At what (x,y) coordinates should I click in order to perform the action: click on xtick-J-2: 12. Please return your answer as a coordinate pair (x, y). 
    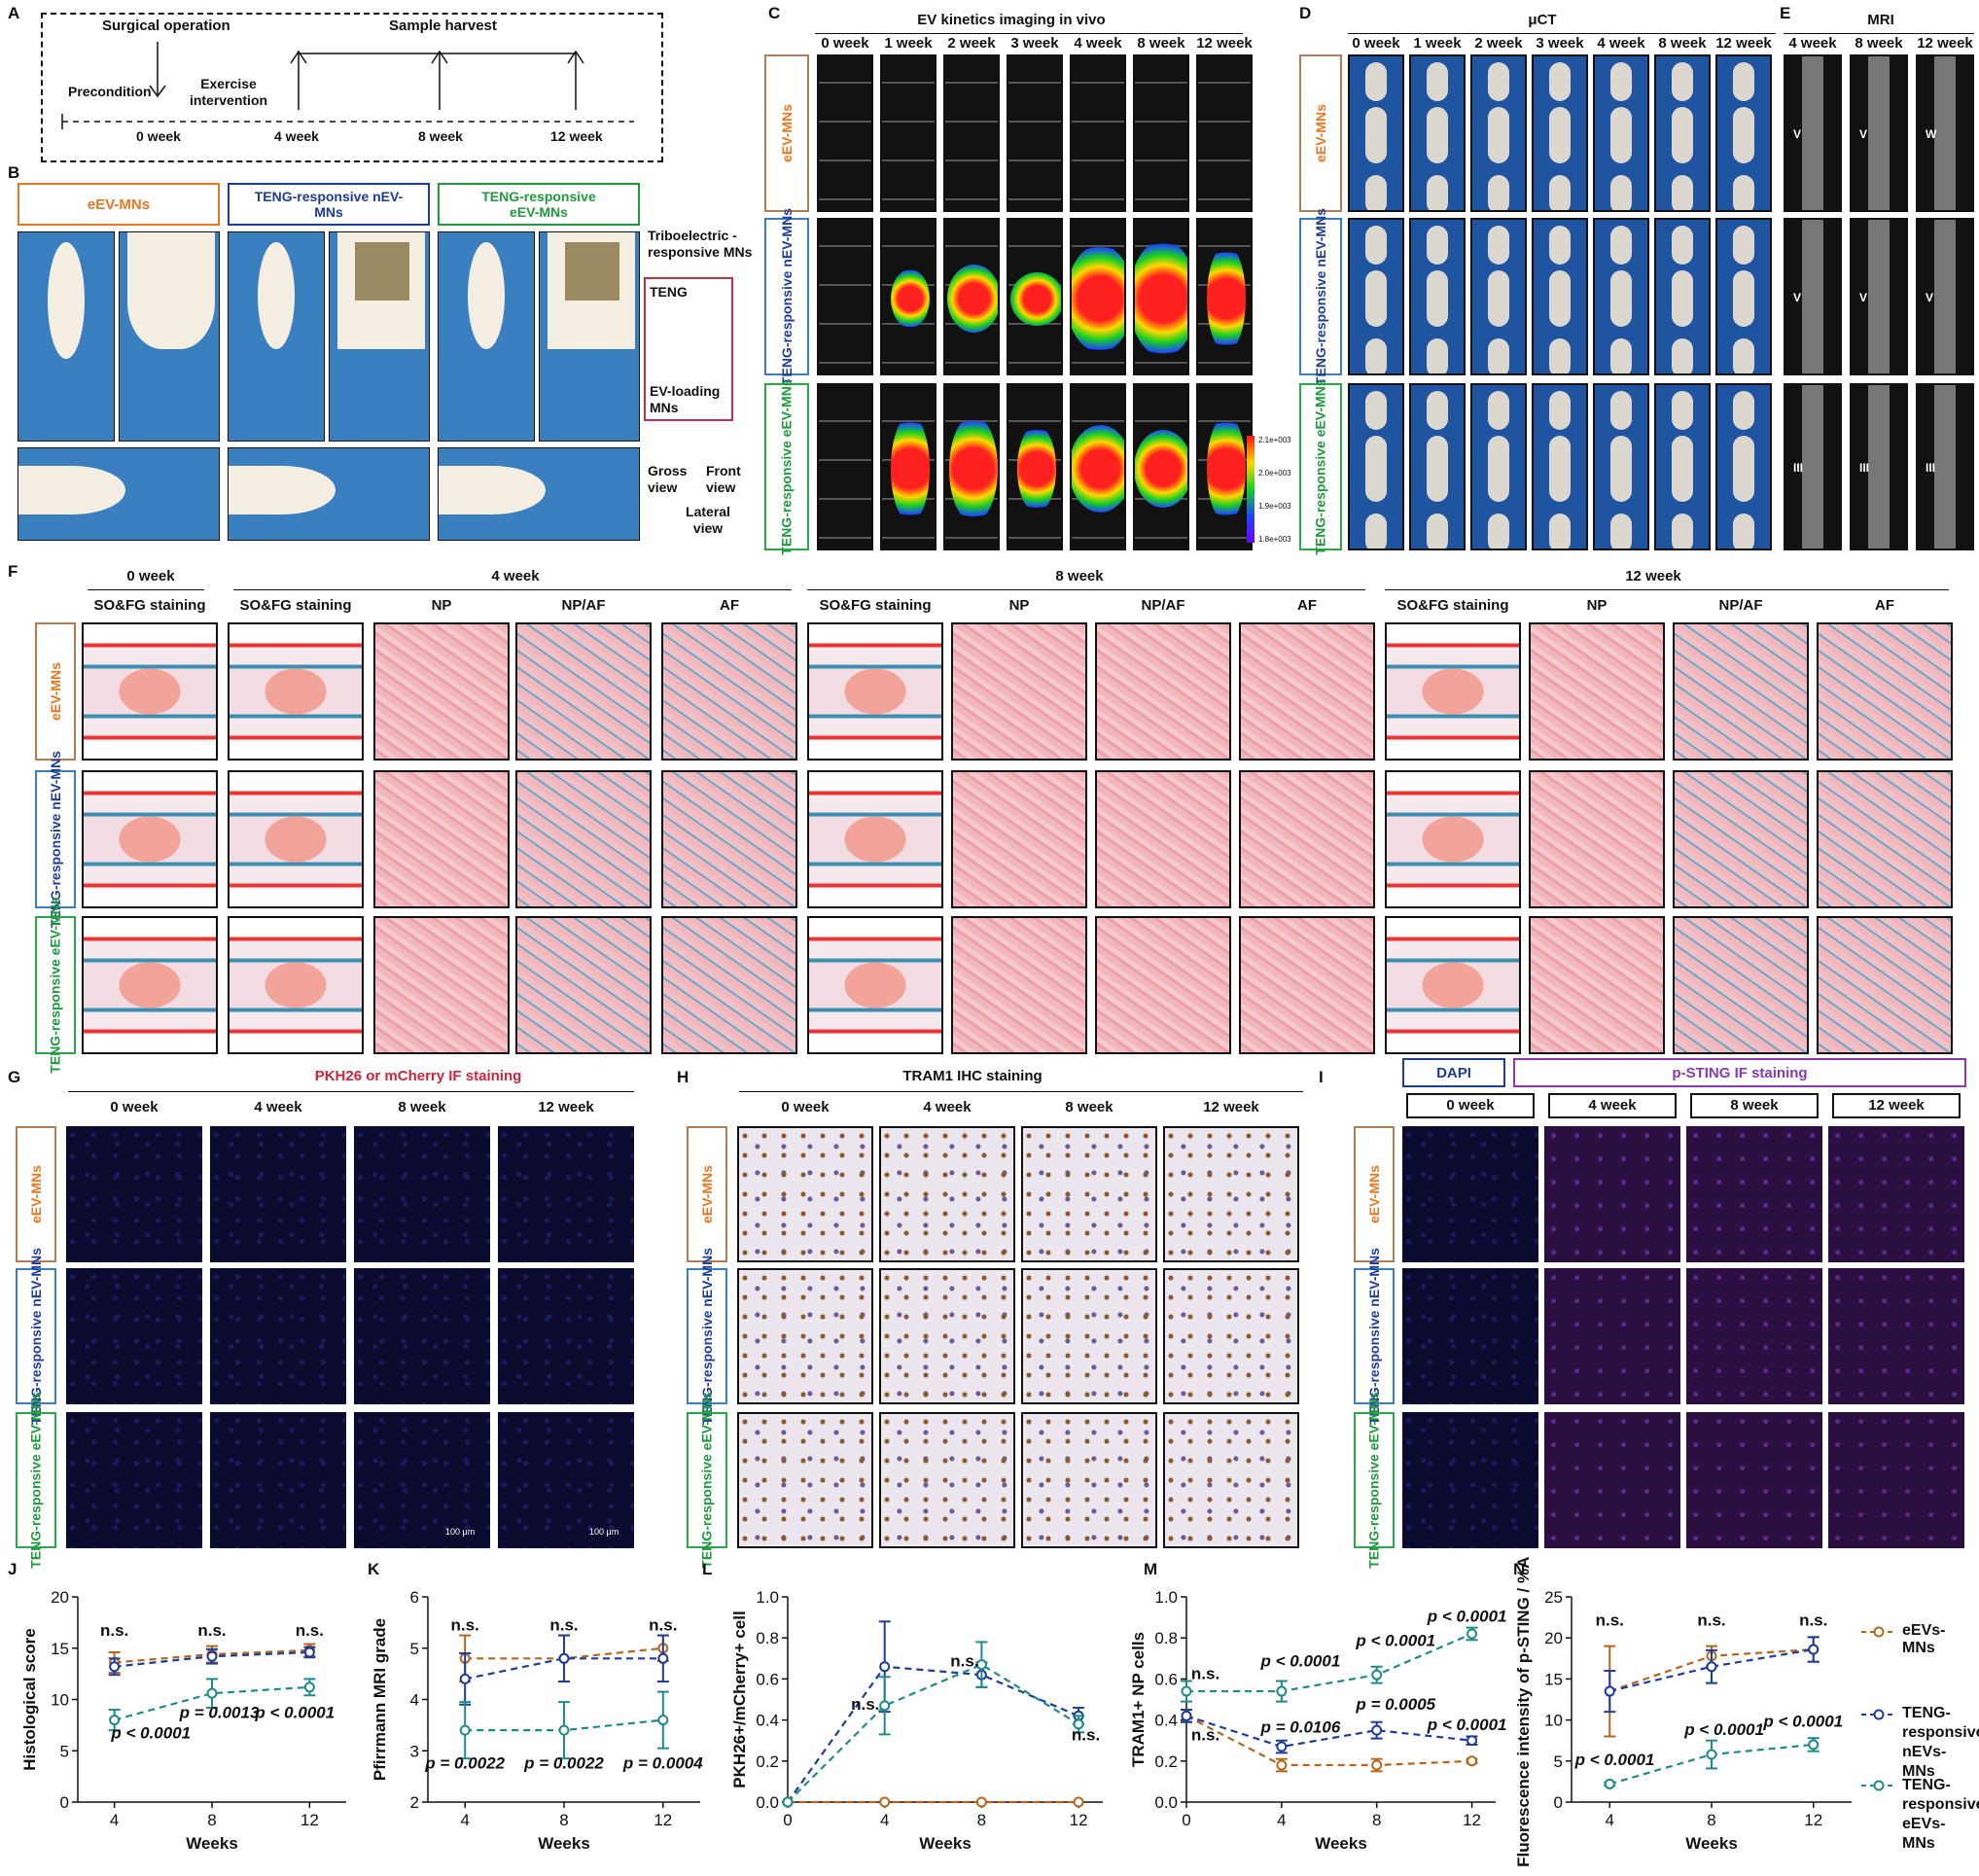
    Looking at the image, I should click on (310, 1820).